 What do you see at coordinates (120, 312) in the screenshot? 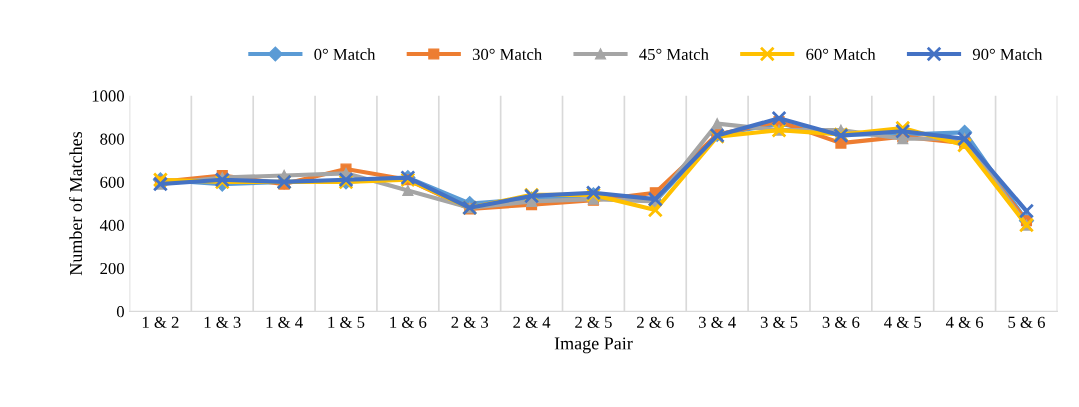
I see `y-tick-label: 0` at bounding box center [120, 312].